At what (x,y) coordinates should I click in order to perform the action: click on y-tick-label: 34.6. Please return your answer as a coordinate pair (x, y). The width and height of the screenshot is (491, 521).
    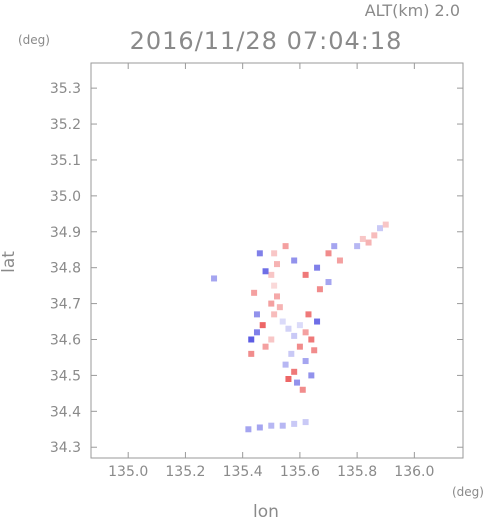
    Looking at the image, I should click on (65, 341).